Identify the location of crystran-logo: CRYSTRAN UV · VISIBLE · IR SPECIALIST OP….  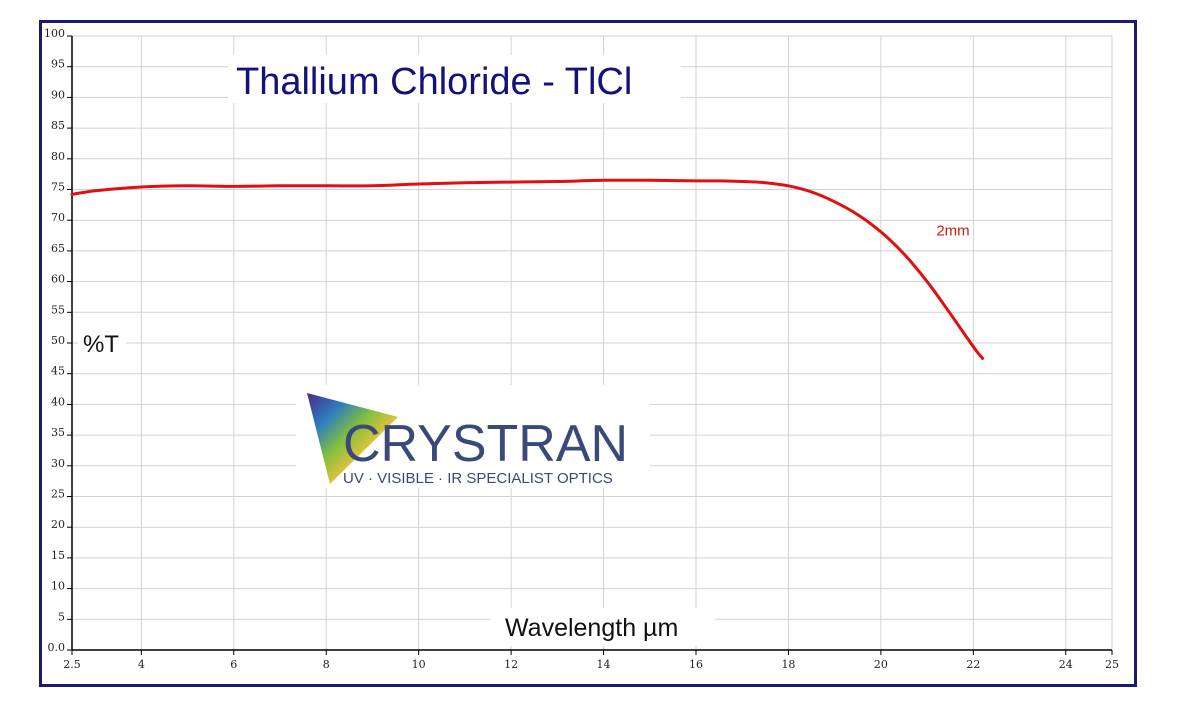
(473, 436).